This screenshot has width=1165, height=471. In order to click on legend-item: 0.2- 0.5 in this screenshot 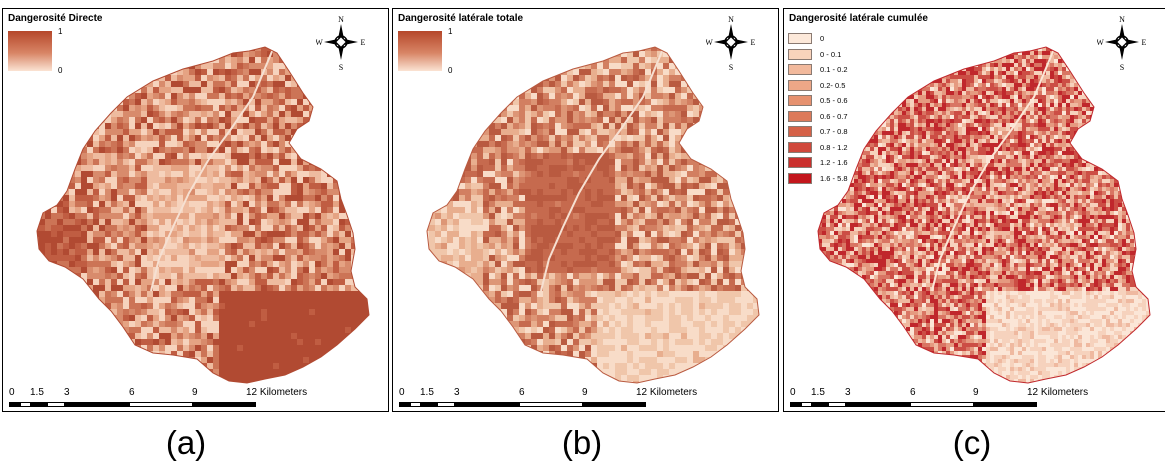, I will do `click(818, 86)`.